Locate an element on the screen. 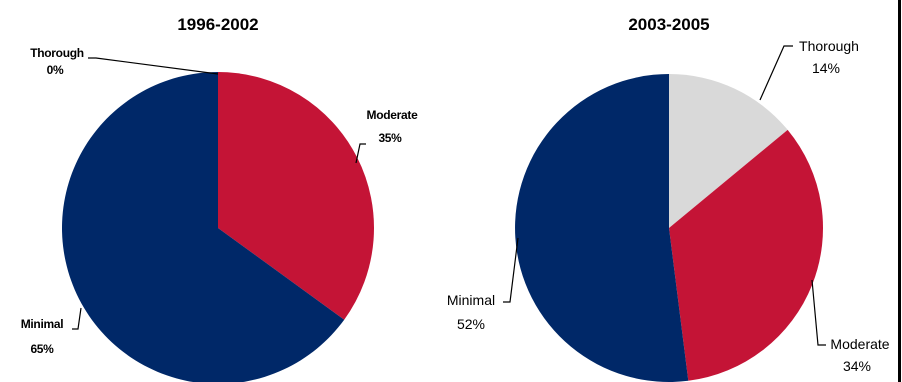  chart-2-minimal-leader is located at coordinates (511, 270).